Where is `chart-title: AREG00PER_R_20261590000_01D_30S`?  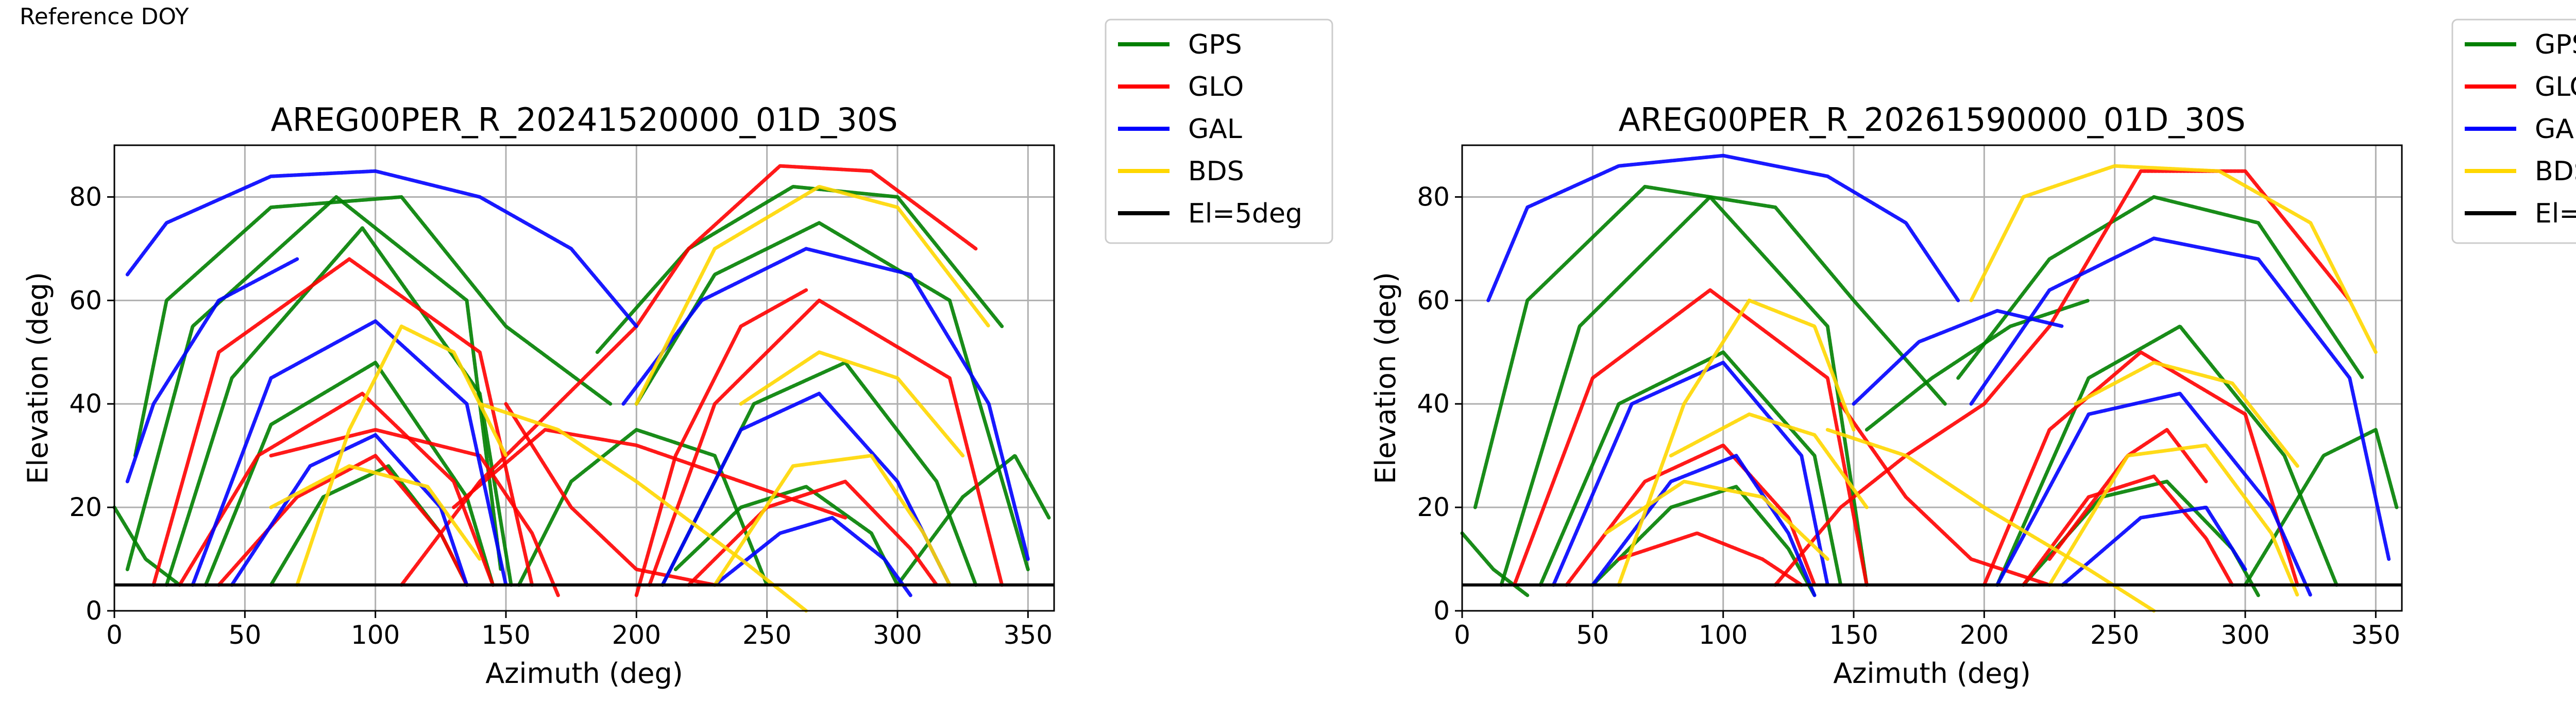
chart-title: AREG00PER_R_20261590000_01D_30S is located at coordinates (1931, 120).